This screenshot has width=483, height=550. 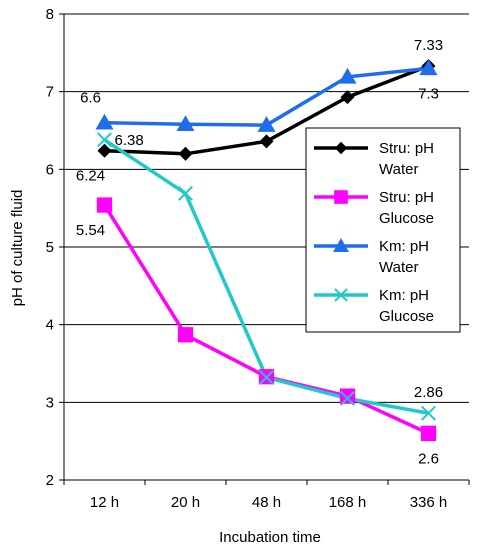 I want to click on legend-box, so click(x=383, y=230).